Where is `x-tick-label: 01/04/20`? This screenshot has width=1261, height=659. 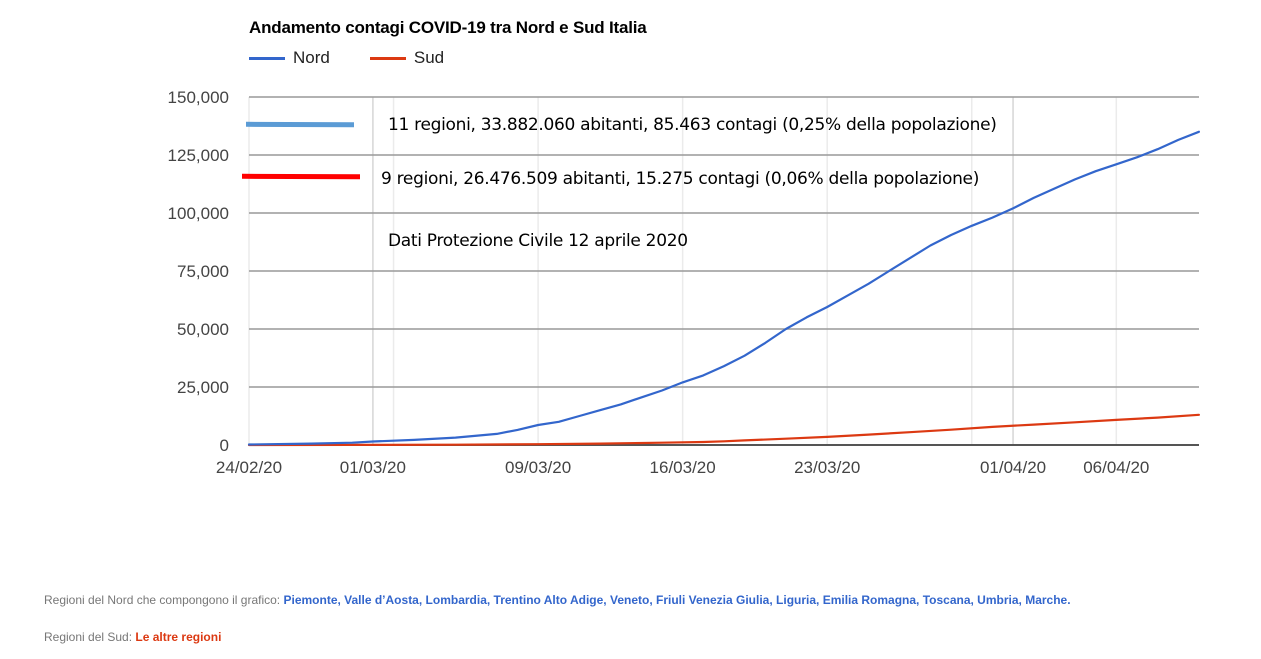
x-tick-label: 01/04/20 is located at coordinates (1013, 467).